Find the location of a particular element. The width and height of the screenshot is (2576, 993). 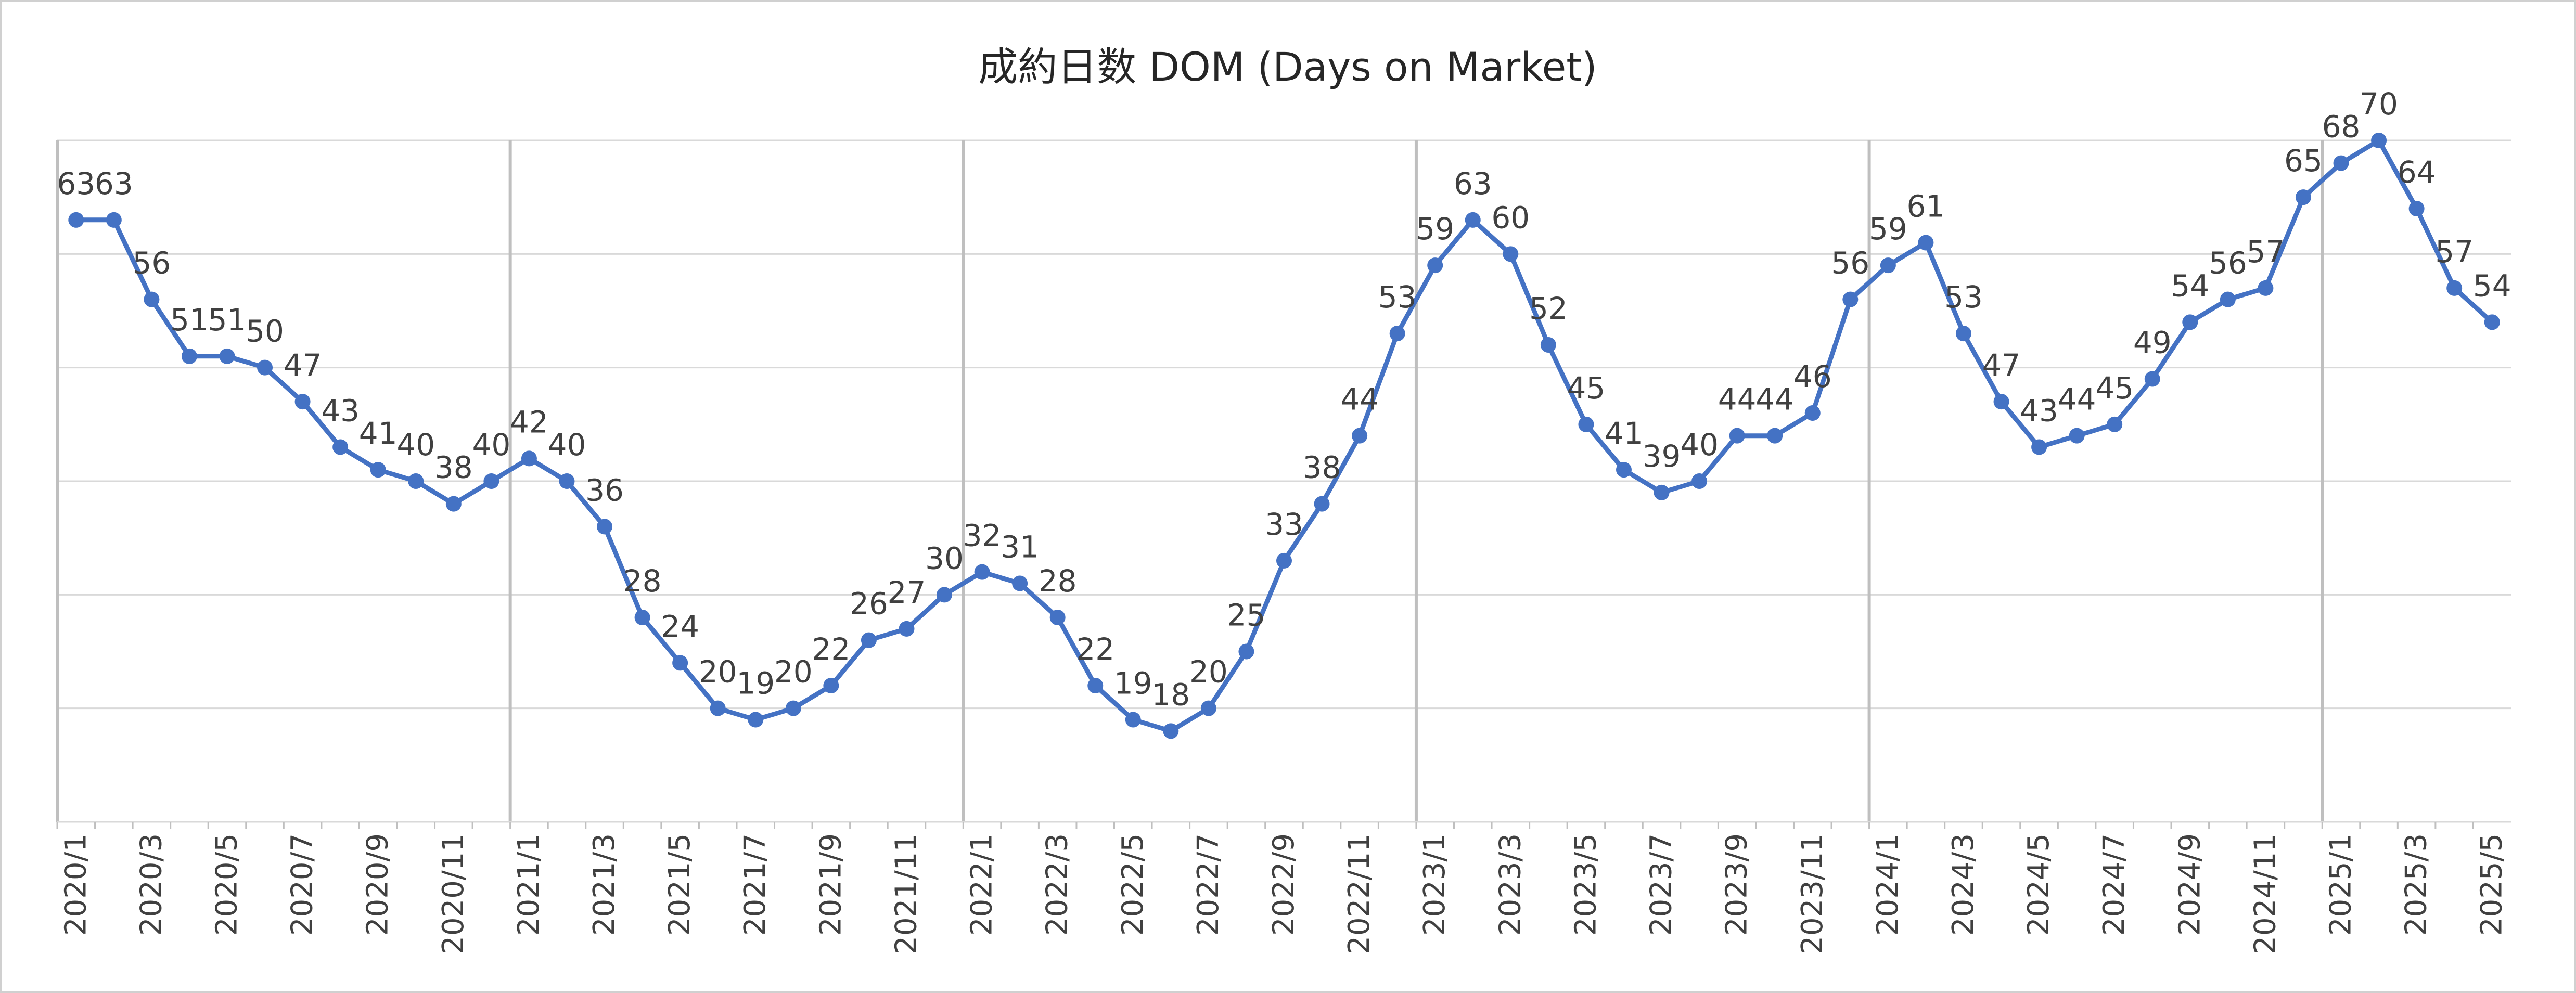

data-label: 52 is located at coordinates (1549, 308).